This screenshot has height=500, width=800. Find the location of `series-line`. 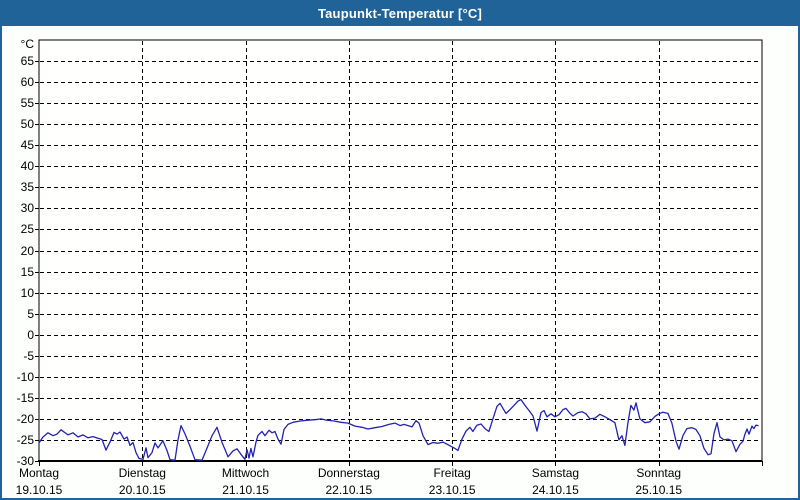

series-line is located at coordinates (398, 429).